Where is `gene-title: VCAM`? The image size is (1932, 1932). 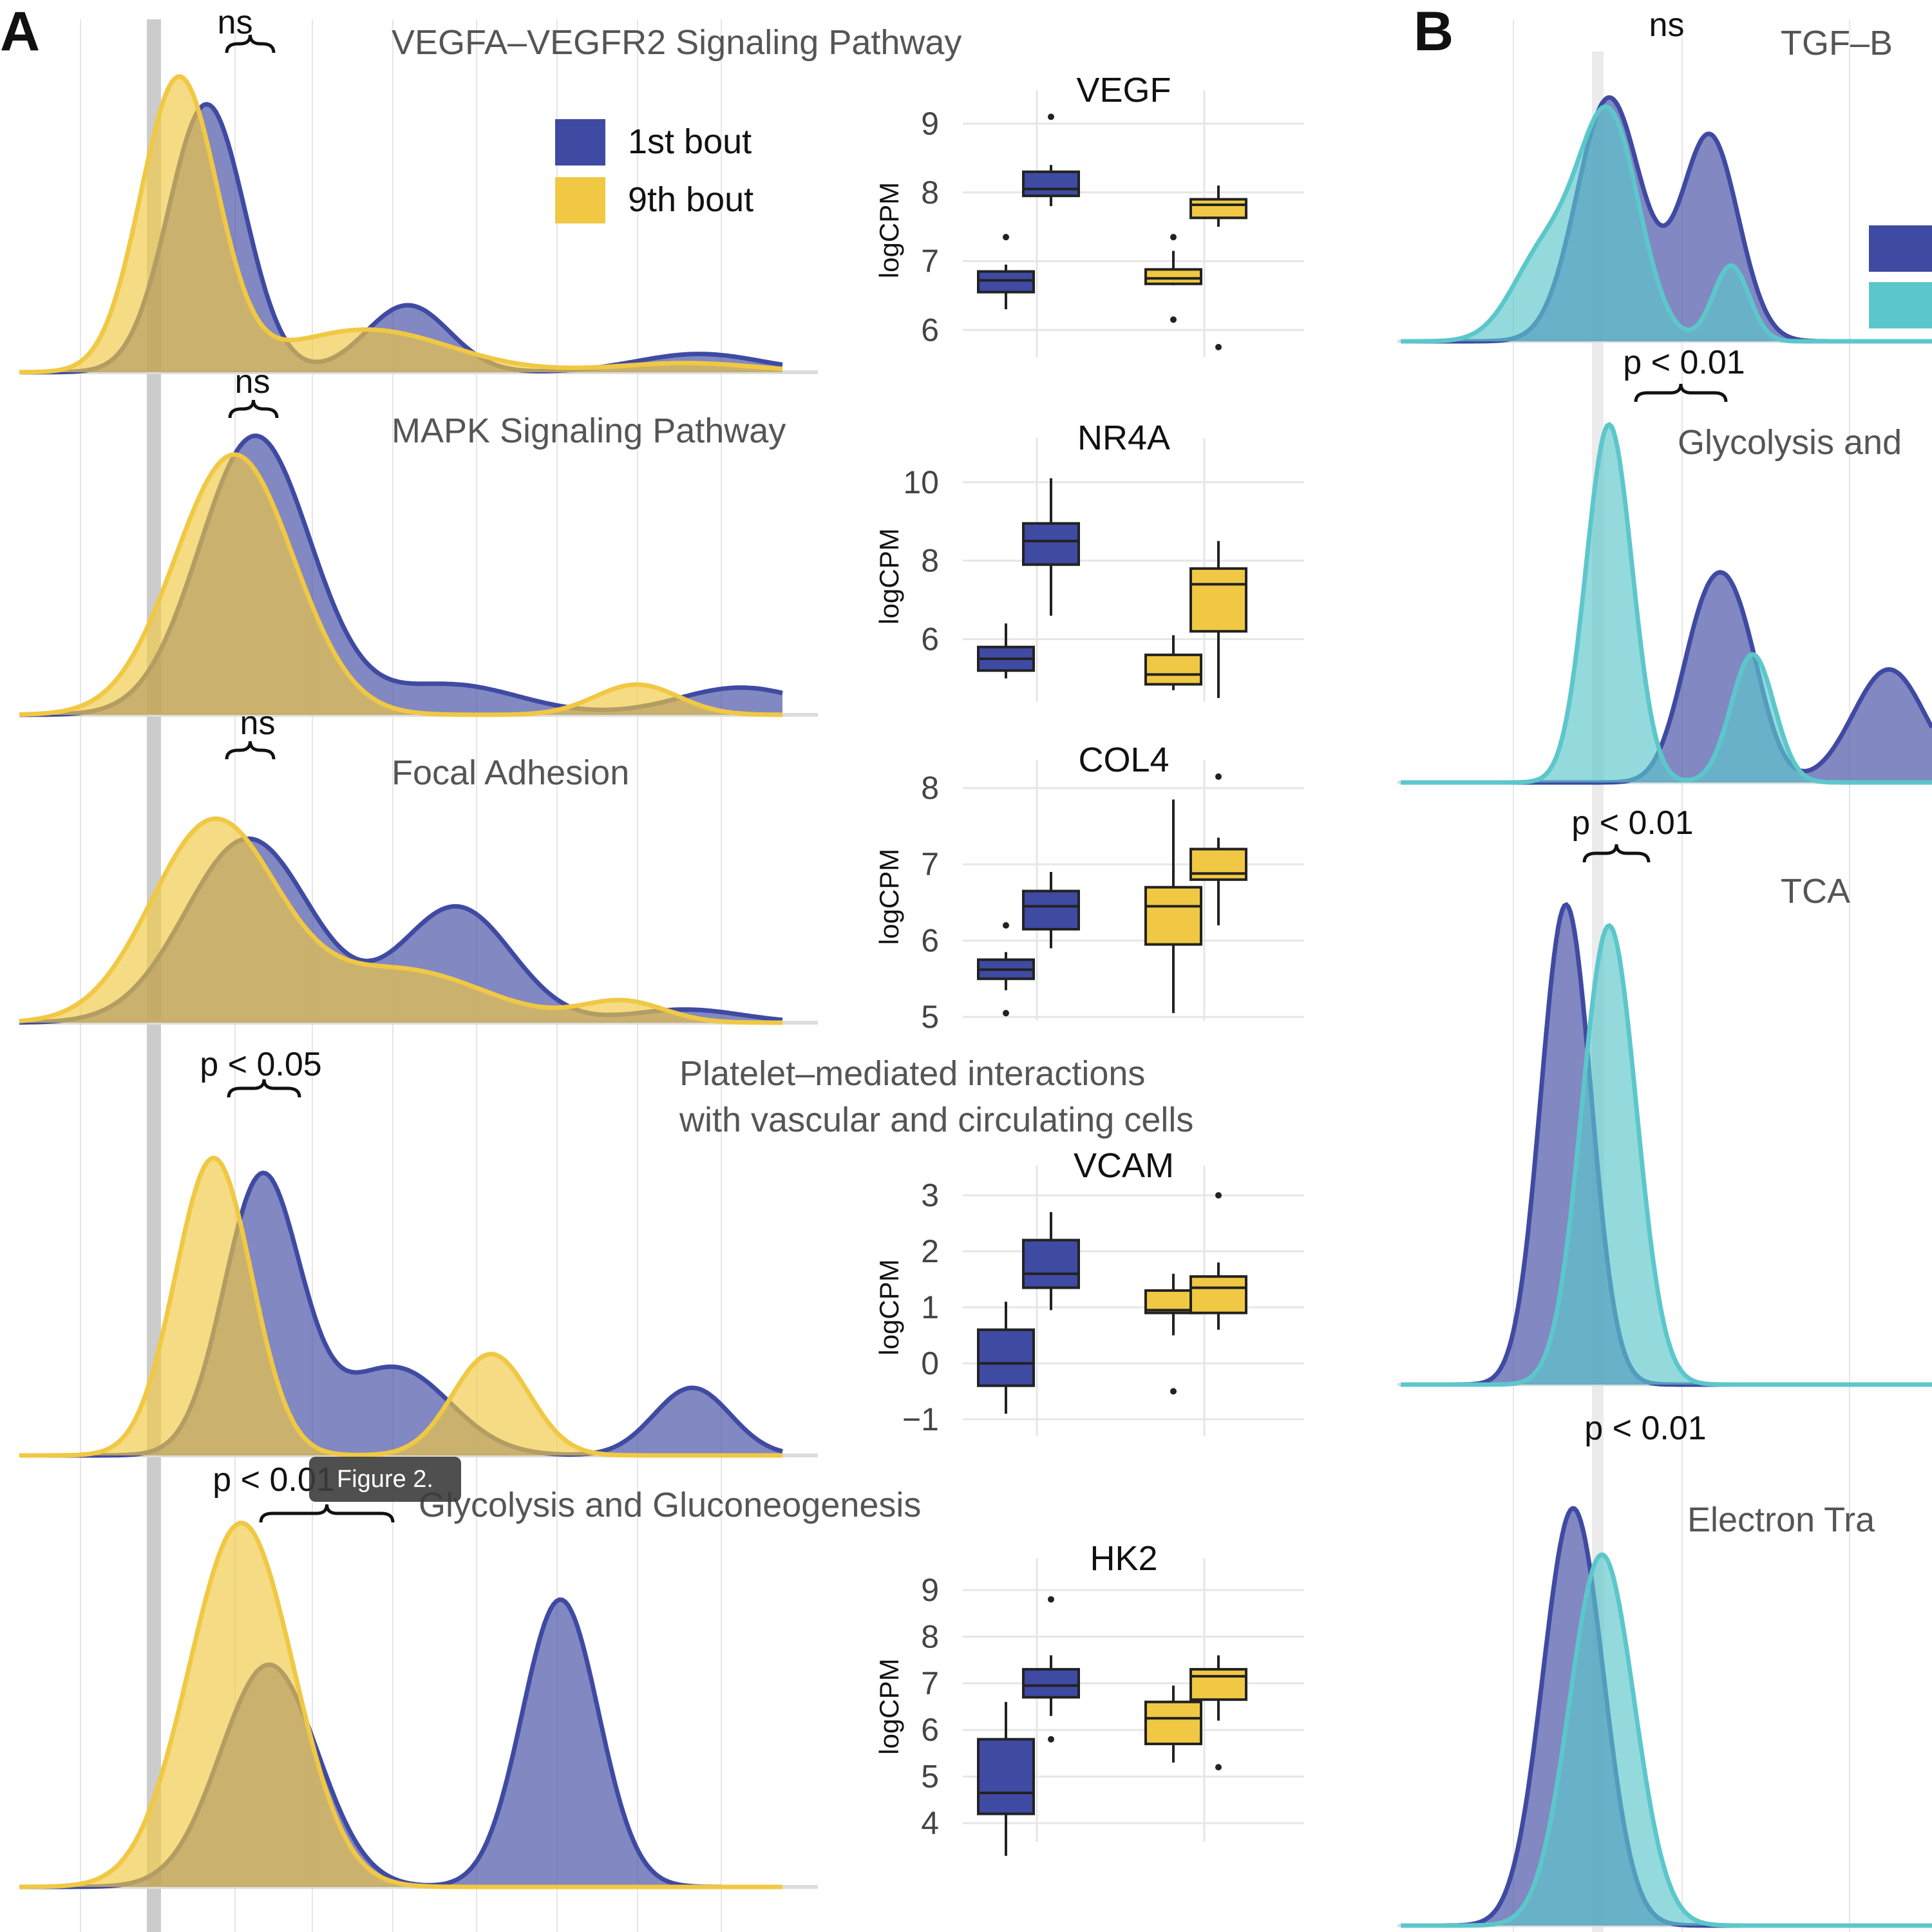 gene-title: VCAM is located at coordinates (1124, 1165).